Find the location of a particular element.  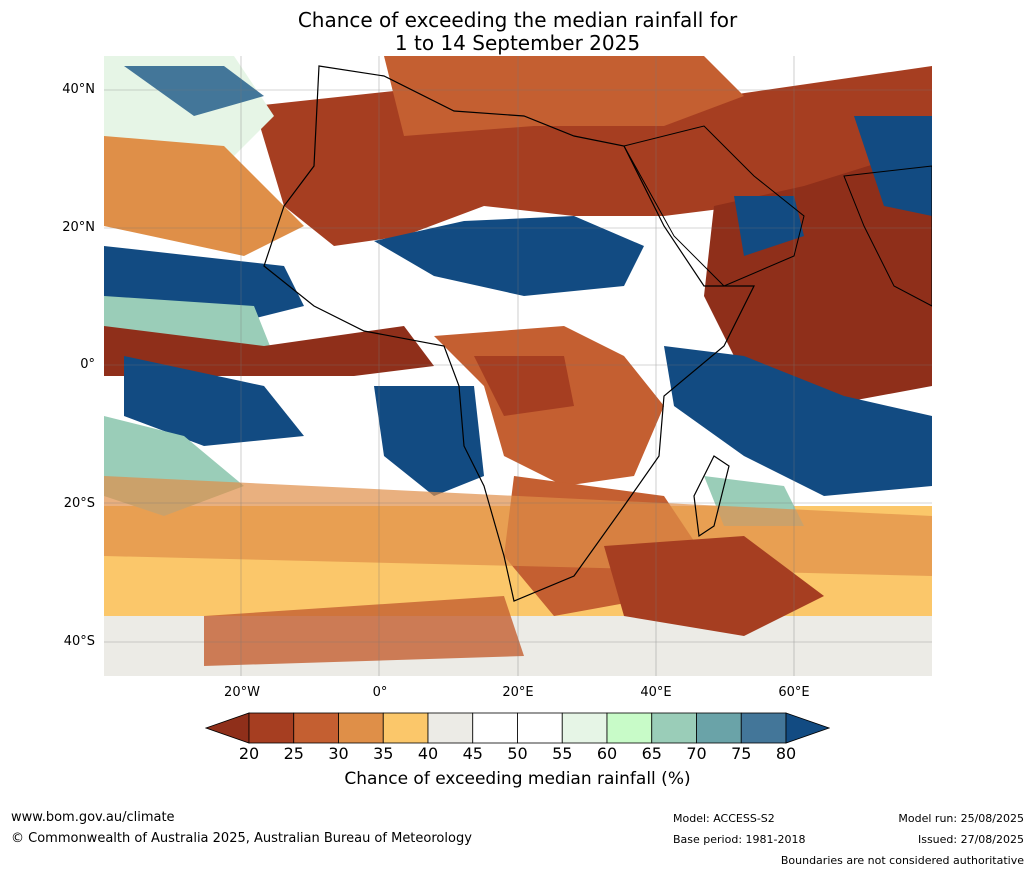

issued-date: Issued: 27/08/2025 is located at coordinates (970, 839).